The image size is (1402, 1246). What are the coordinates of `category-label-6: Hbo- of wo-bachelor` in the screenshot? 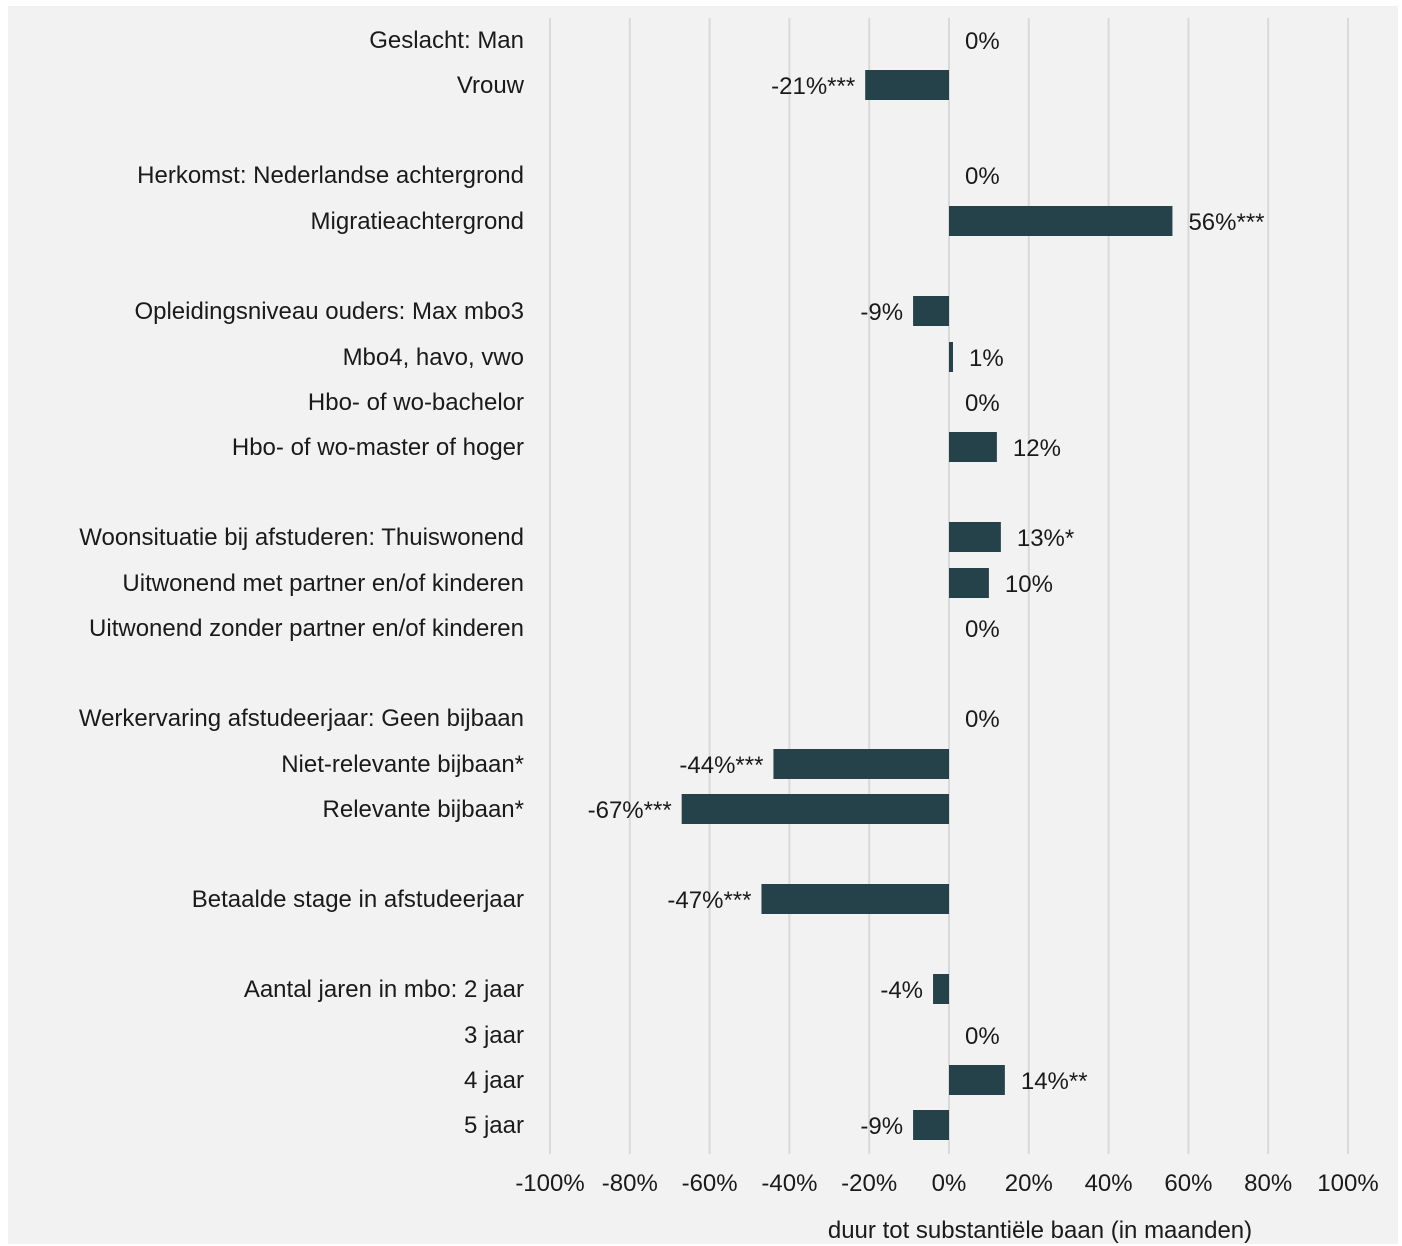 It's located at (416, 402).